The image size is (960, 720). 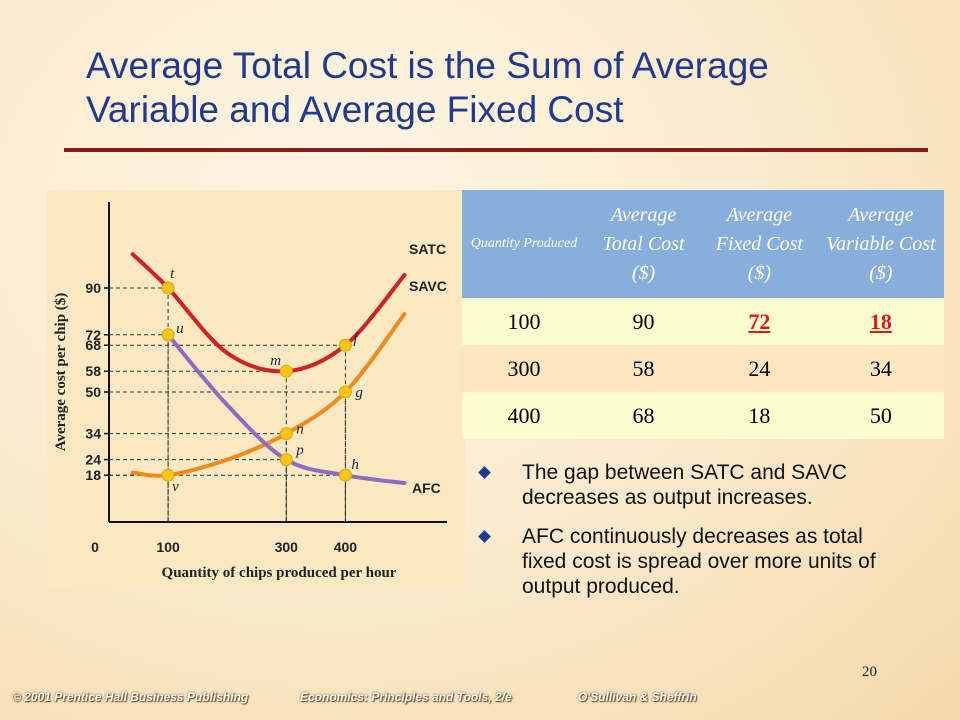 What do you see at coordinates (279, 573) in the screenshot?
I see `x-axis-title: Quantity of chips produced per hour` at bounding box center [279, 573].